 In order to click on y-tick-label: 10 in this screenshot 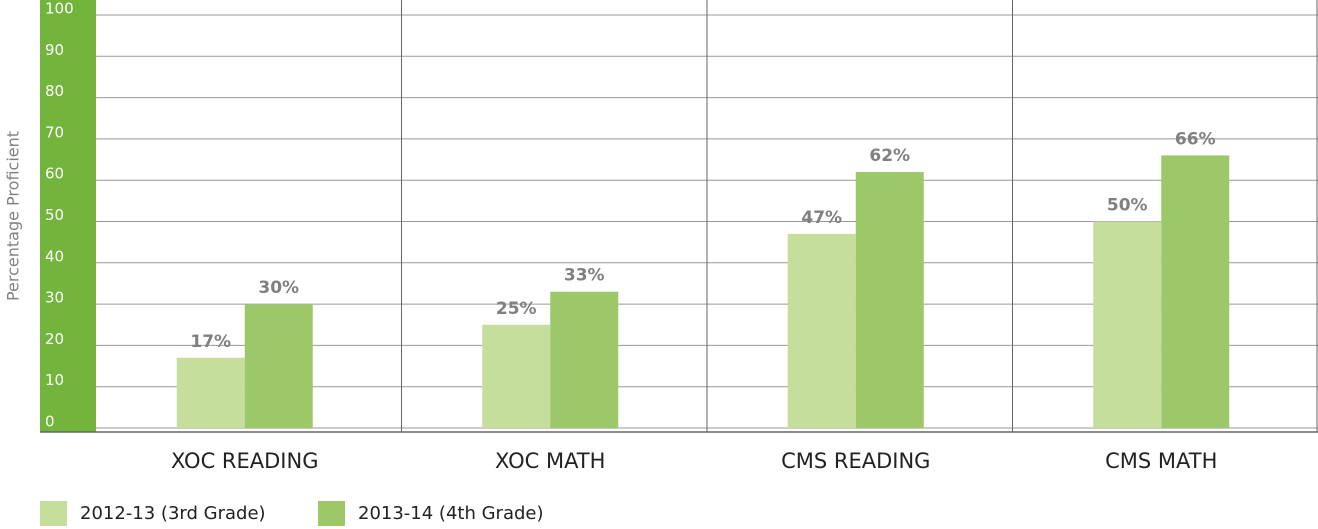, I will do `click(54, 380)`.